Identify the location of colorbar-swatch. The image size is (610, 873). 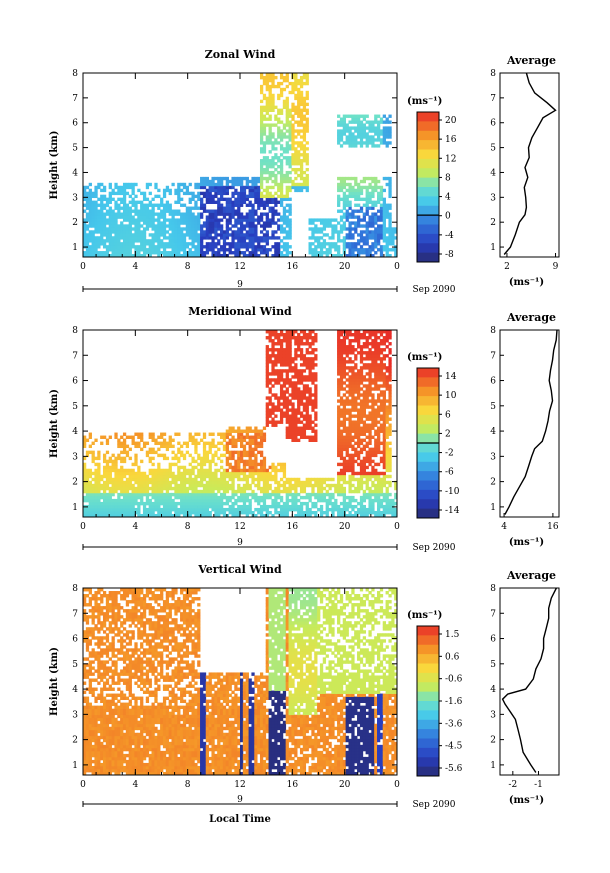
(428, 117).